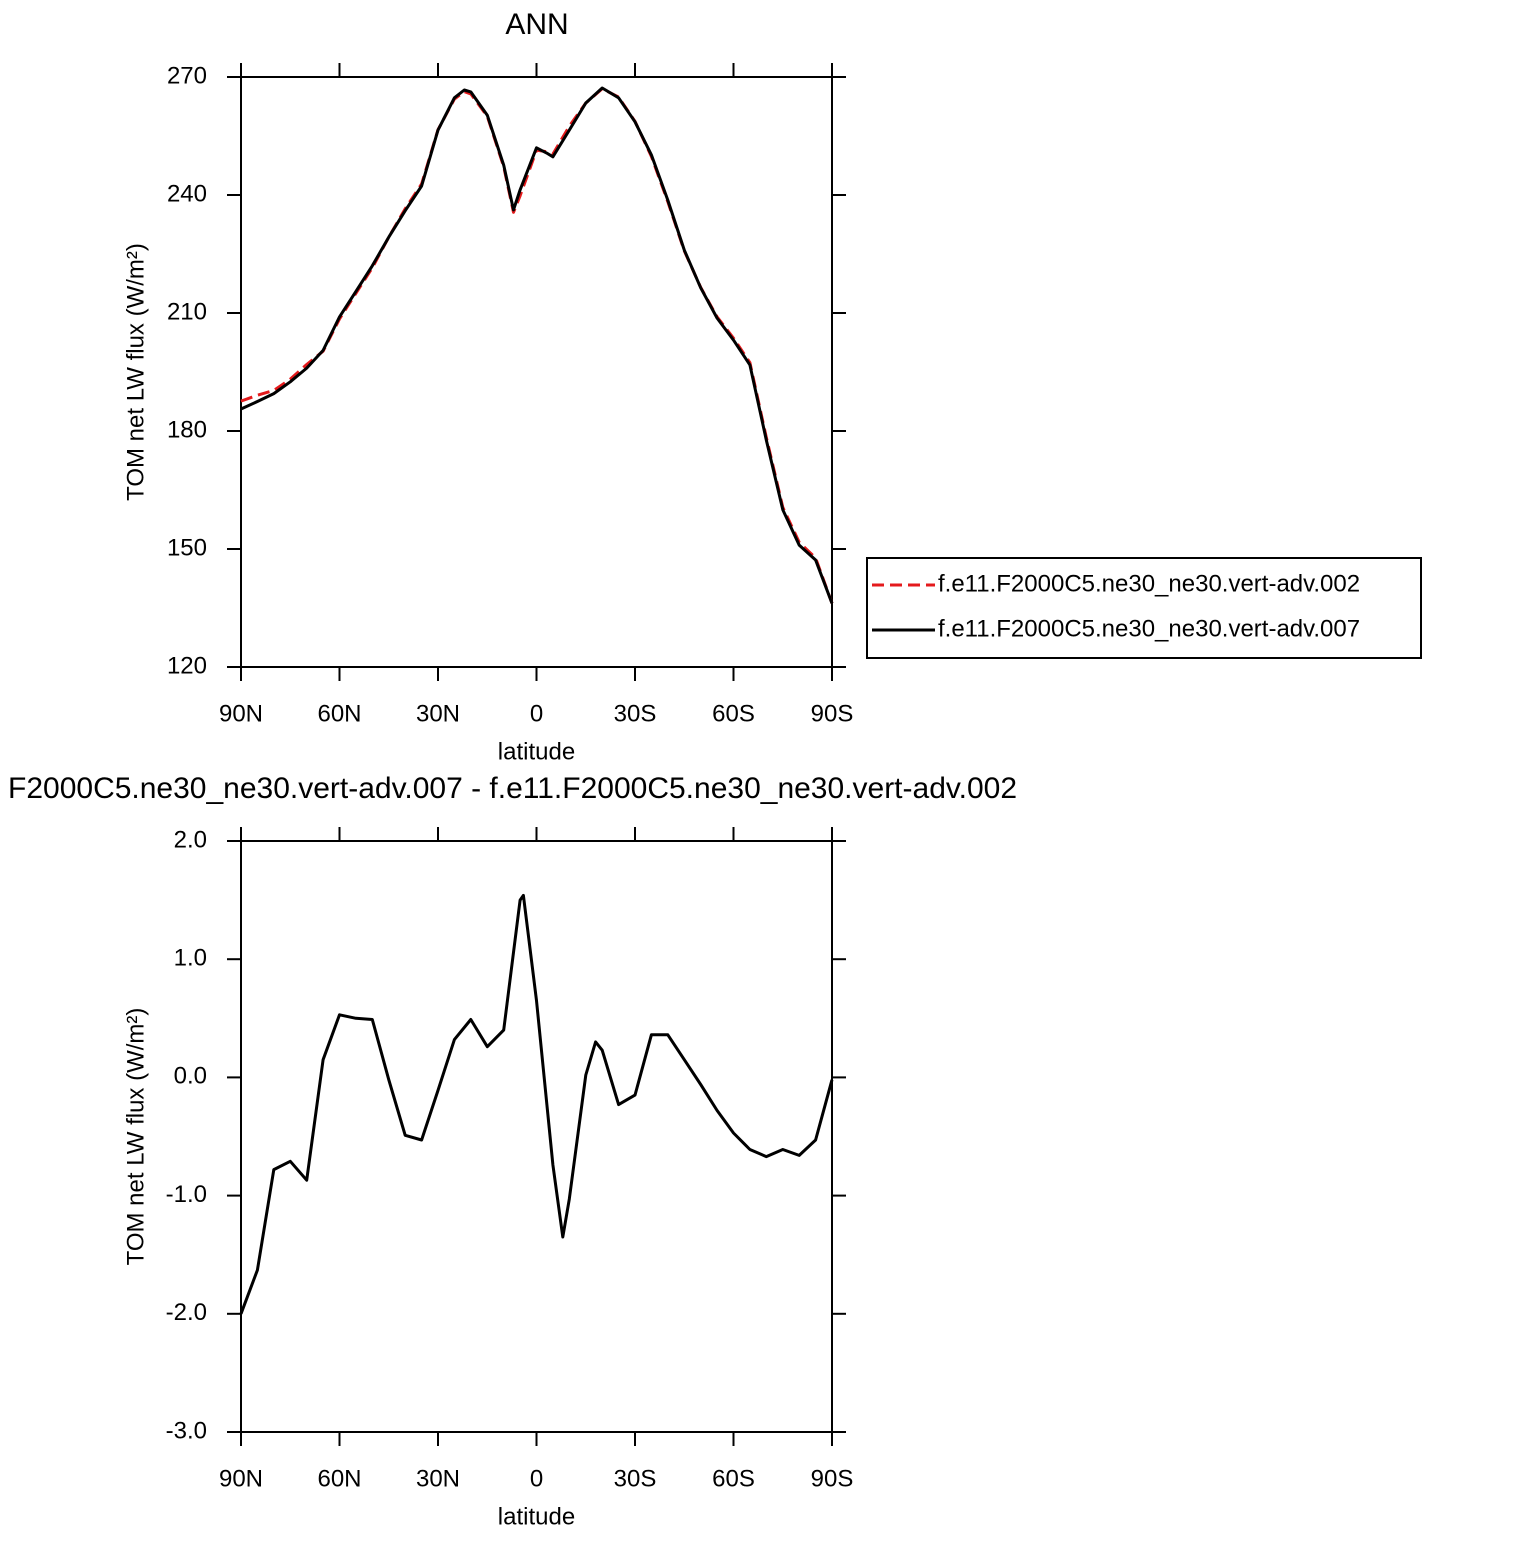  Describe the element at coordinates (187, 311) in the screenshot. I see `y-tick-label: 210` at that location.